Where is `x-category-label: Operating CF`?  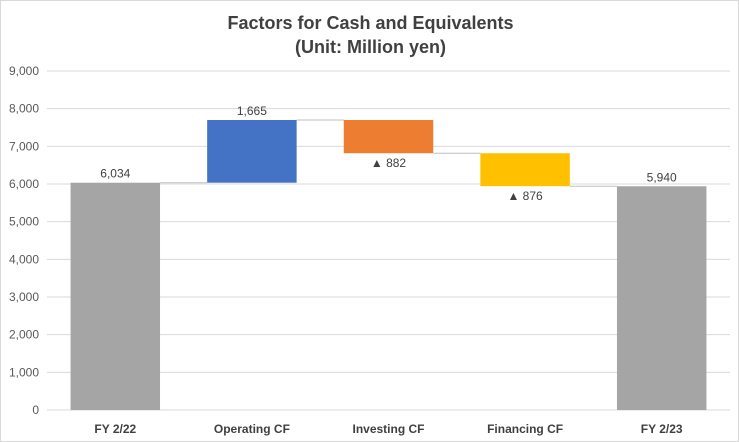 x-category-label: Operating CF is located at coordinates (252, 429).